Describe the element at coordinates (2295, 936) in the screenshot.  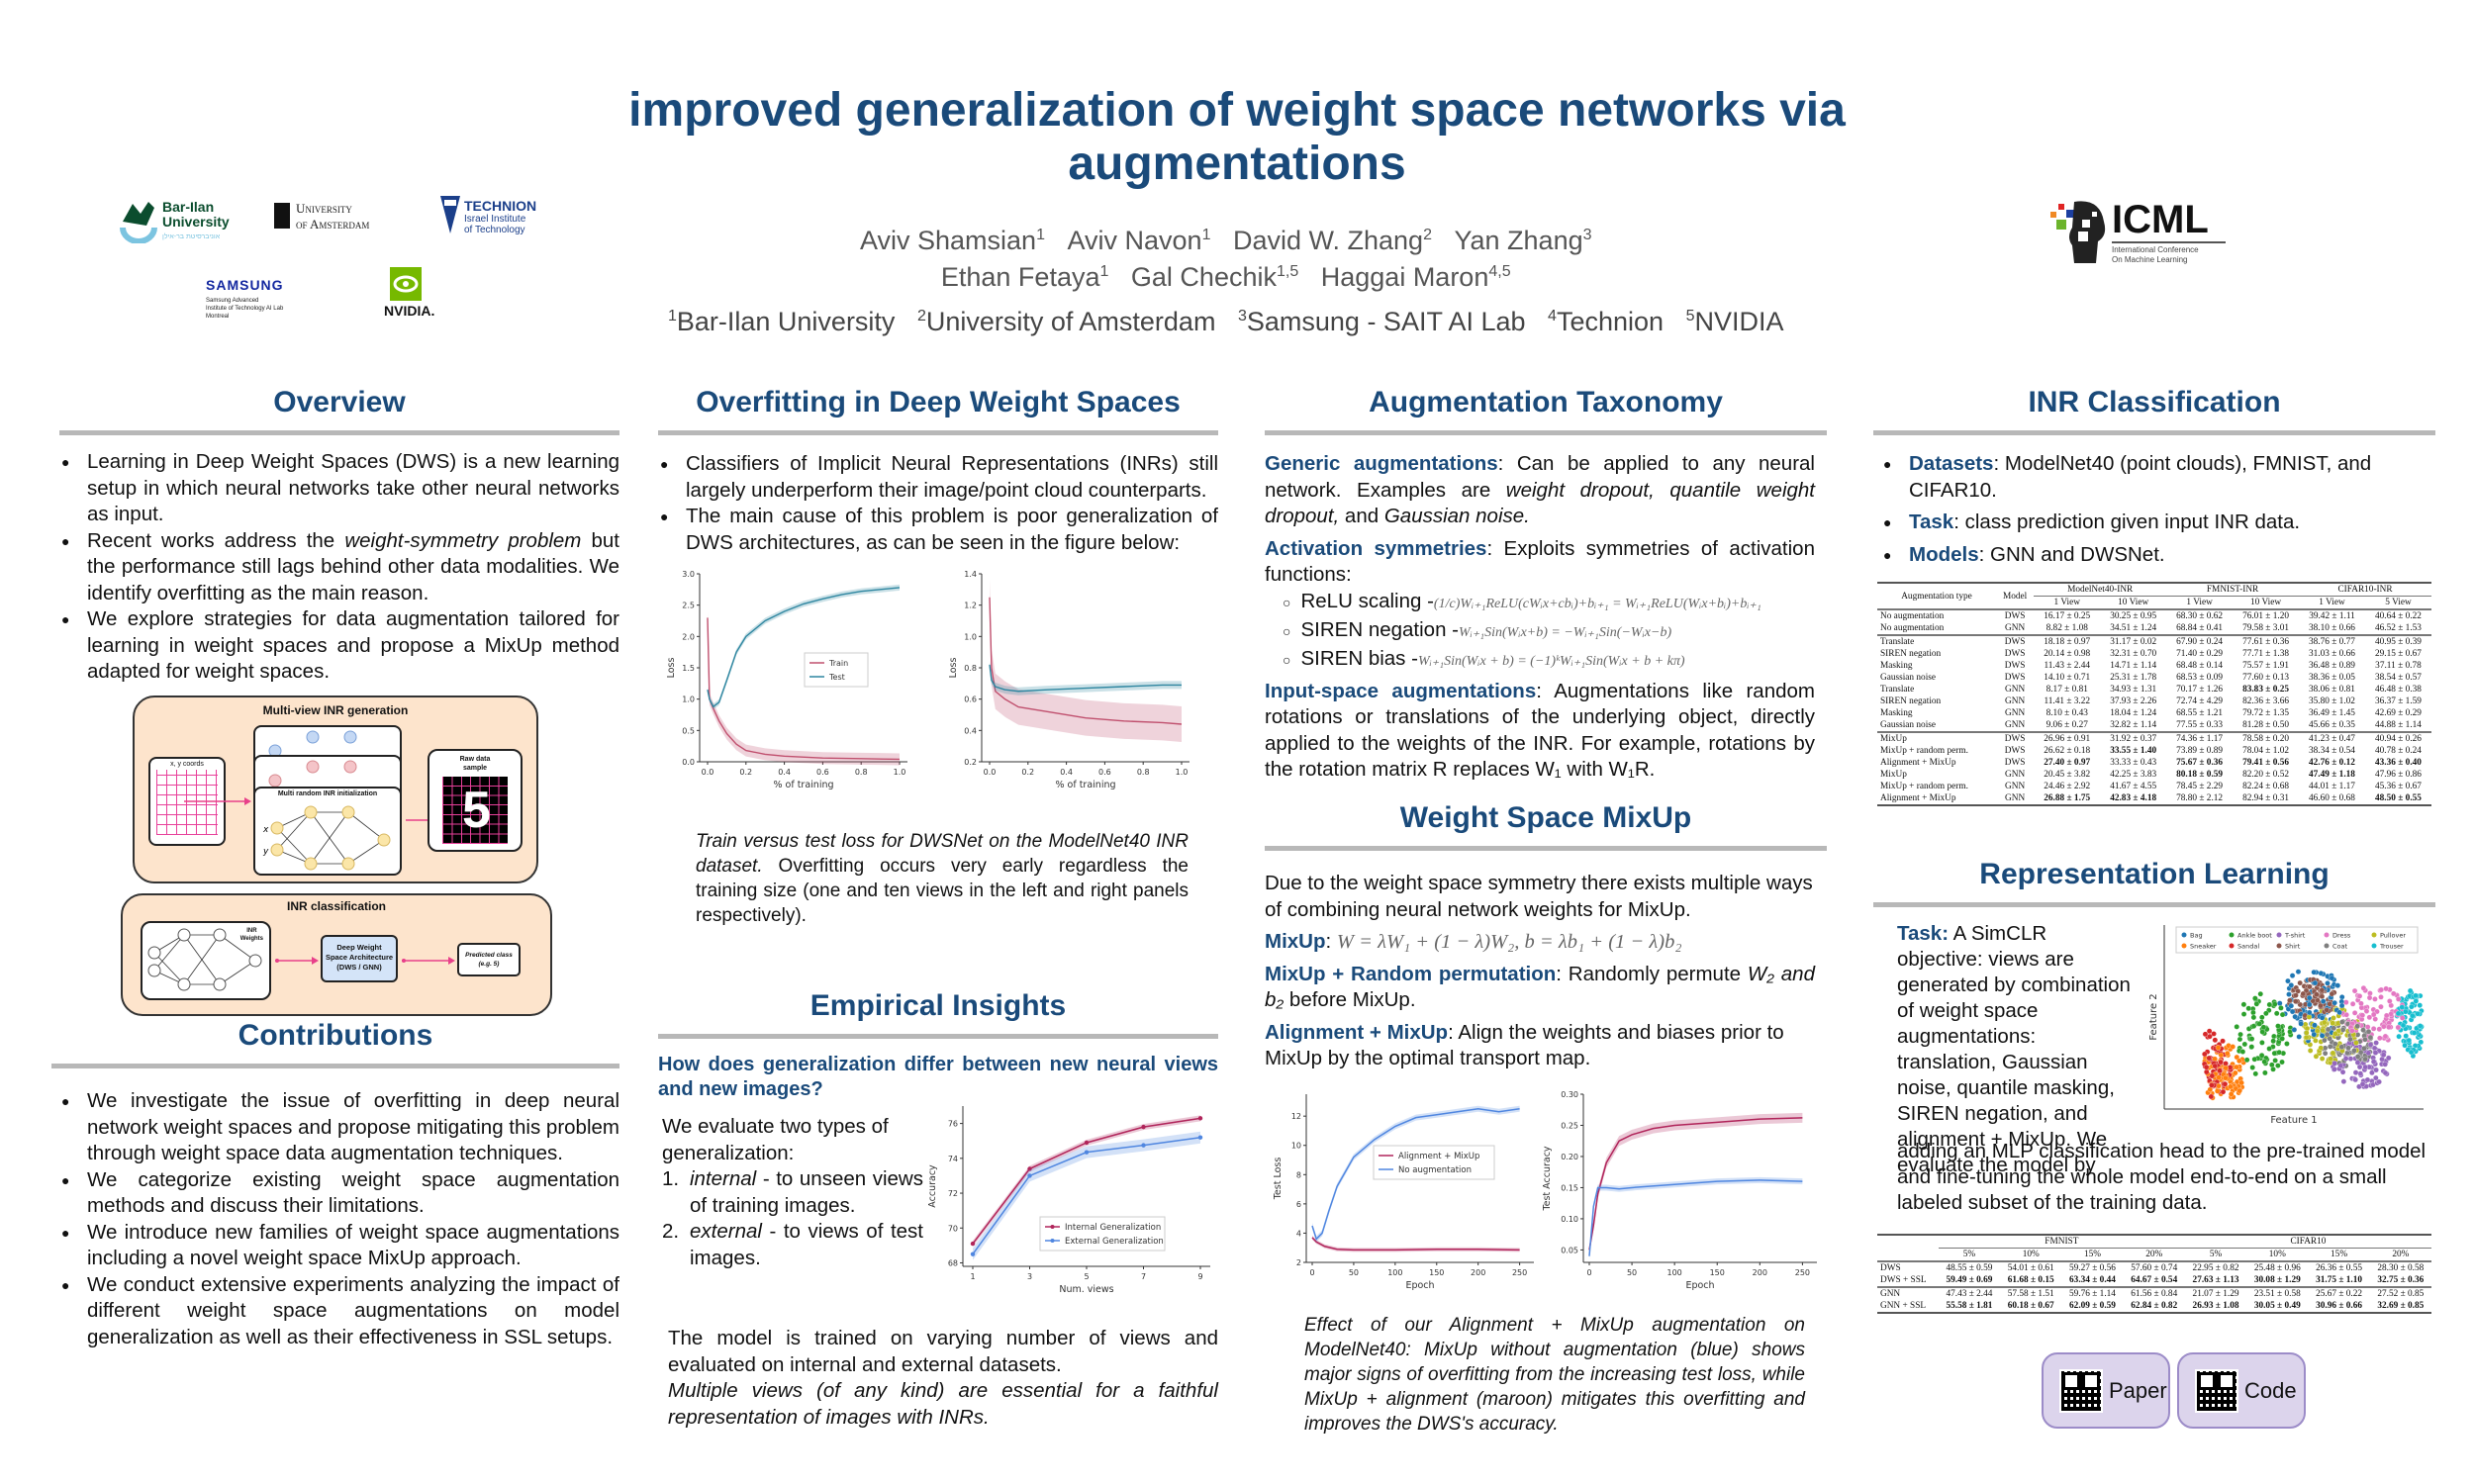
I see `legend-label: T-shirt` at that location.